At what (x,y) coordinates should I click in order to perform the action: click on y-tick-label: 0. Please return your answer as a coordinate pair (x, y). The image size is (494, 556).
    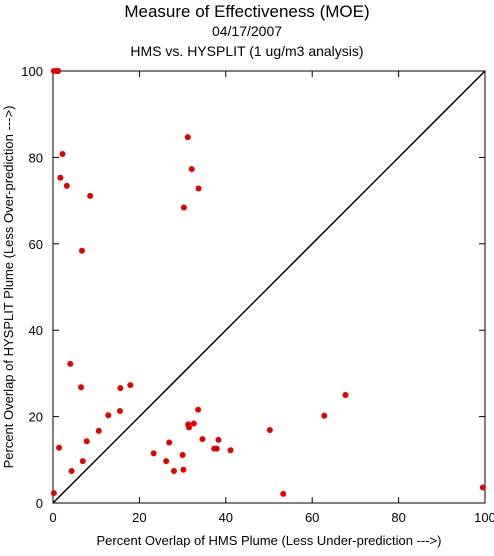
    Looking at the image, I should click on (39, 503).